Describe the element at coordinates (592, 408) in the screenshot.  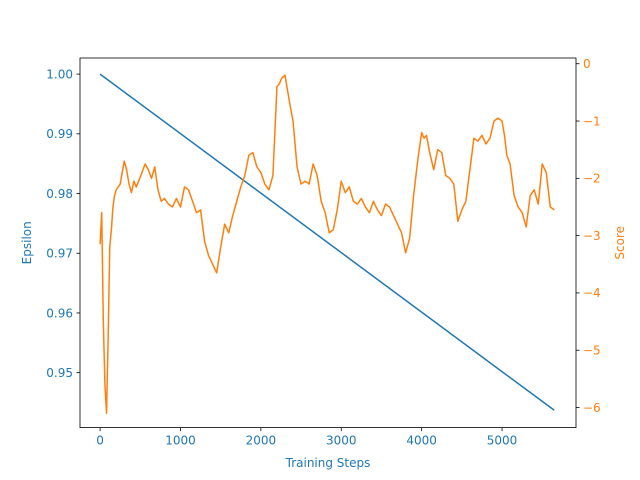
I see `right-y-tick-label: −6` at that location.